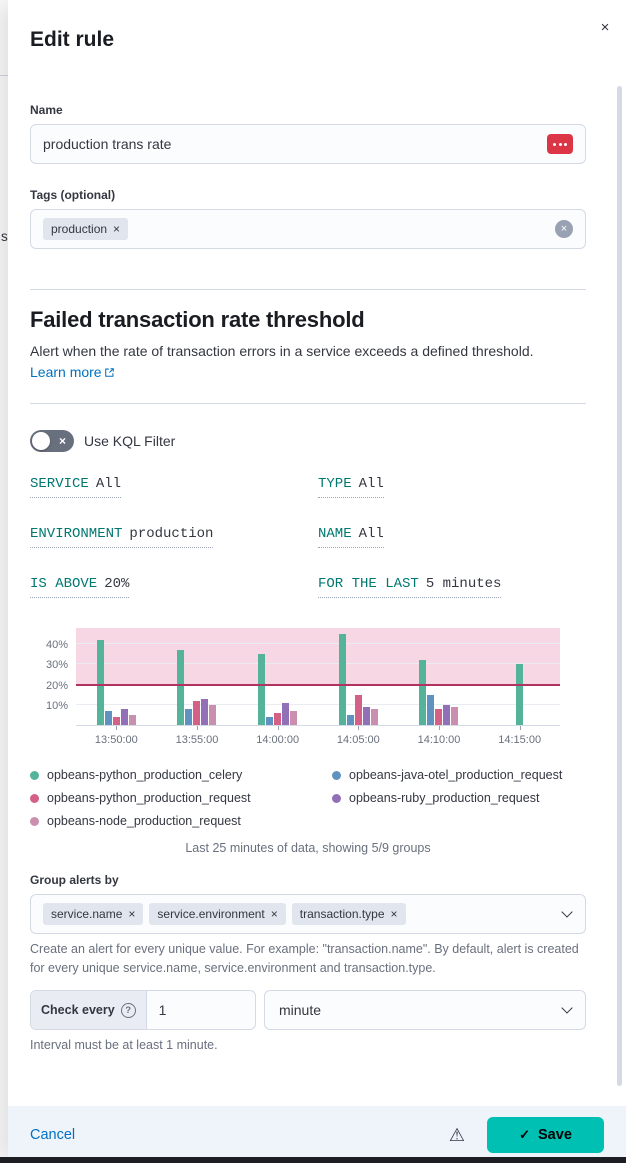 This screenshot has height=1163, width=626. What do you see at coordinates (124, 1045) in the screenshot?
I see `interval-help: Interval must be at least 1 minute.` at bounding box center [124, 1045].